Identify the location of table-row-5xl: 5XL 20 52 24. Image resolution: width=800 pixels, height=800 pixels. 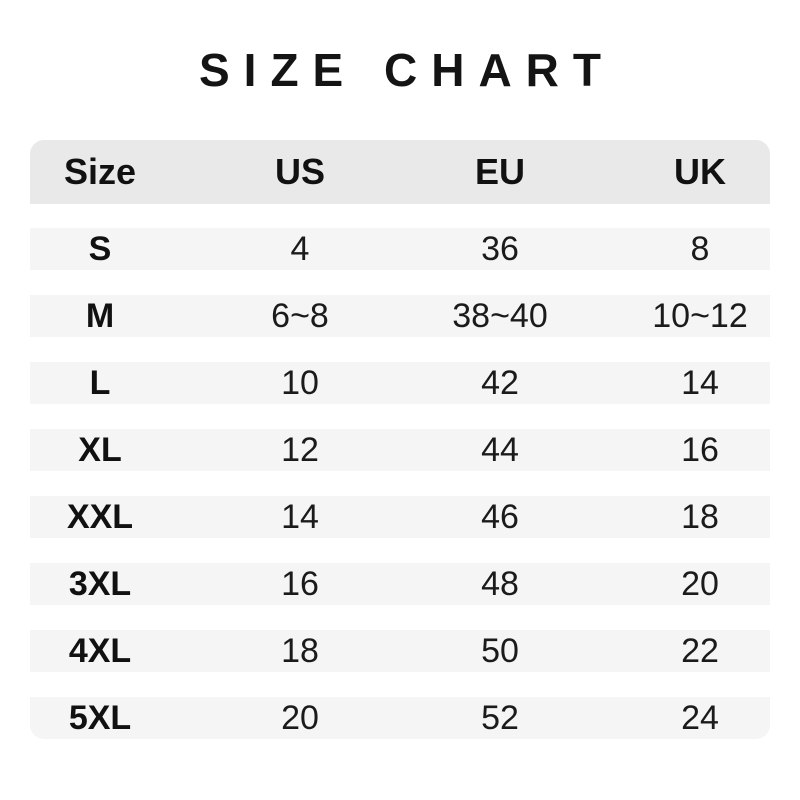
(400, 718).